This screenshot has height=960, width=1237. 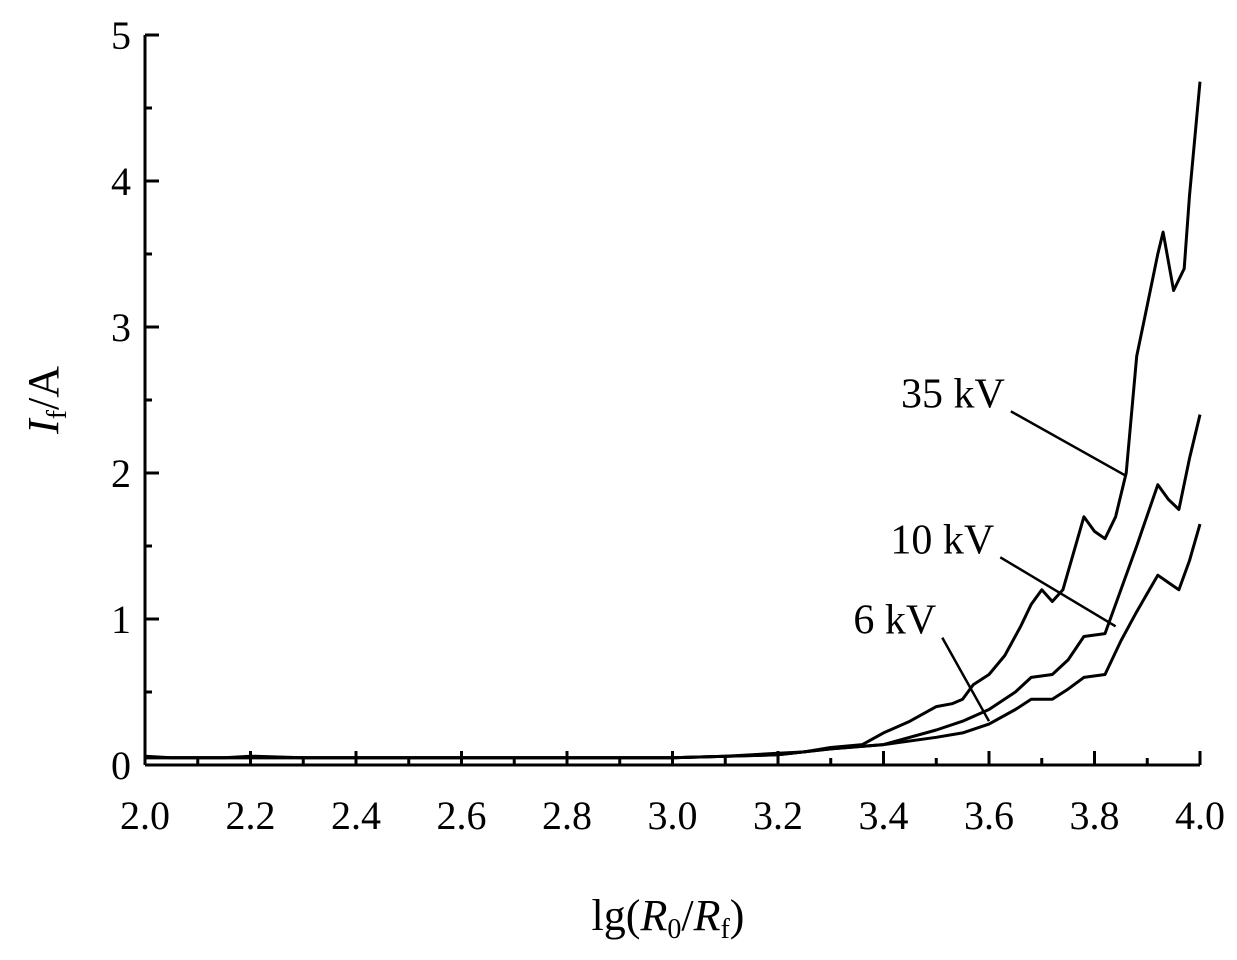 What do you see at coordinates (737, 915) in the screenshot?
I see `x-axis-title-suffix: )` at bounding box center [737, 915].